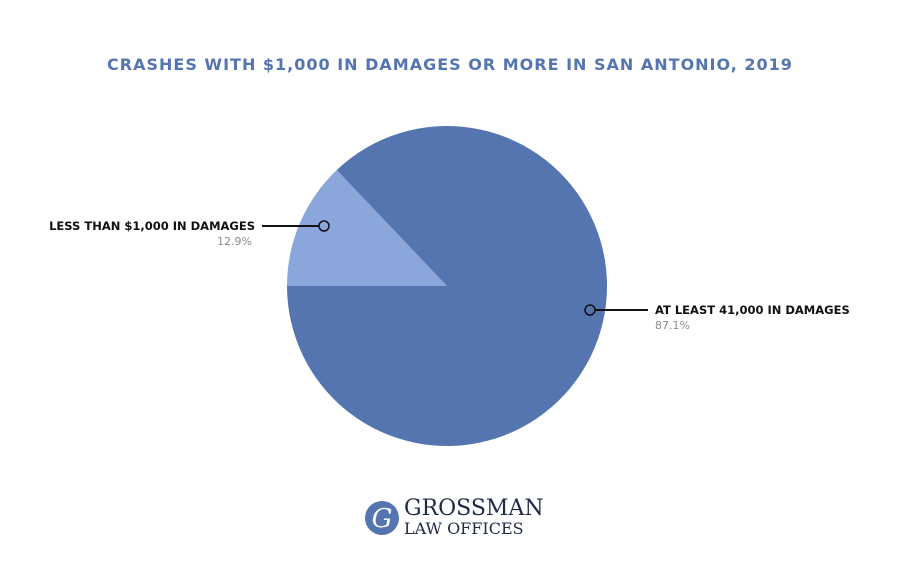 The image size is (900, 571). I want to click on pie-slice-small, so click(367, 228).